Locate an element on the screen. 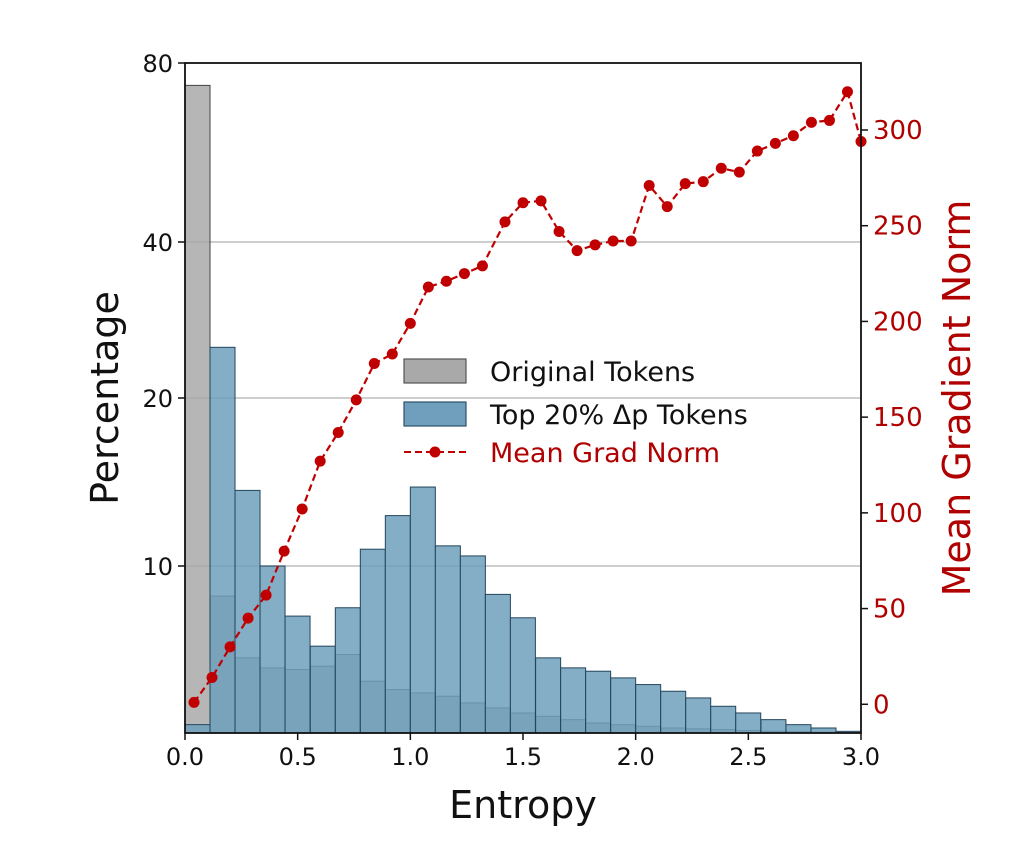  x-tick-label: 2.5 is located at coordinates (748, 757).